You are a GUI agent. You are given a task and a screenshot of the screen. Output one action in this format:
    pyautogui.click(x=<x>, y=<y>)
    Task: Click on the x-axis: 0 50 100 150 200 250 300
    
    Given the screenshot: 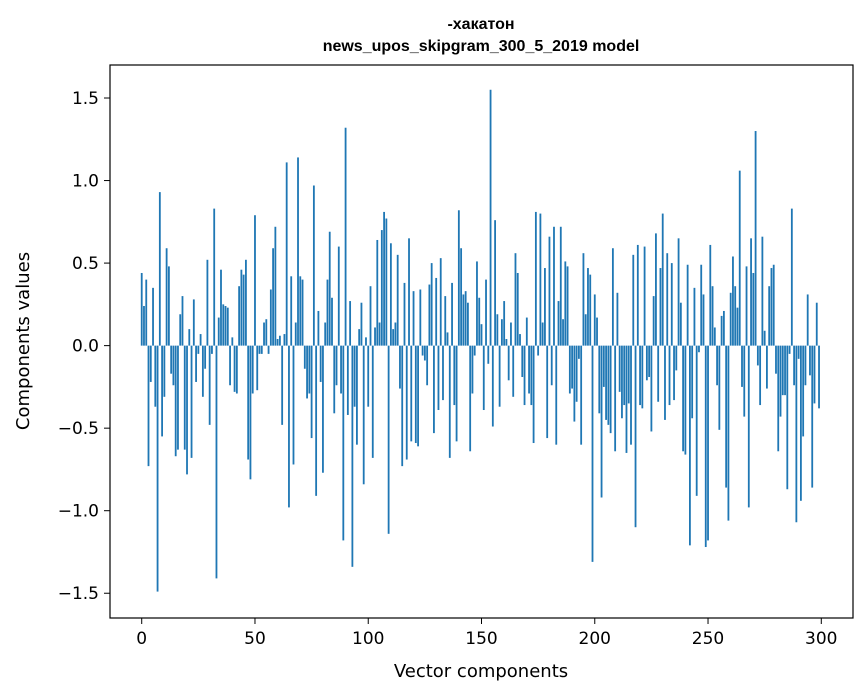 What is the action you would take?
    pyautogui.click(x=487, y=633)
    